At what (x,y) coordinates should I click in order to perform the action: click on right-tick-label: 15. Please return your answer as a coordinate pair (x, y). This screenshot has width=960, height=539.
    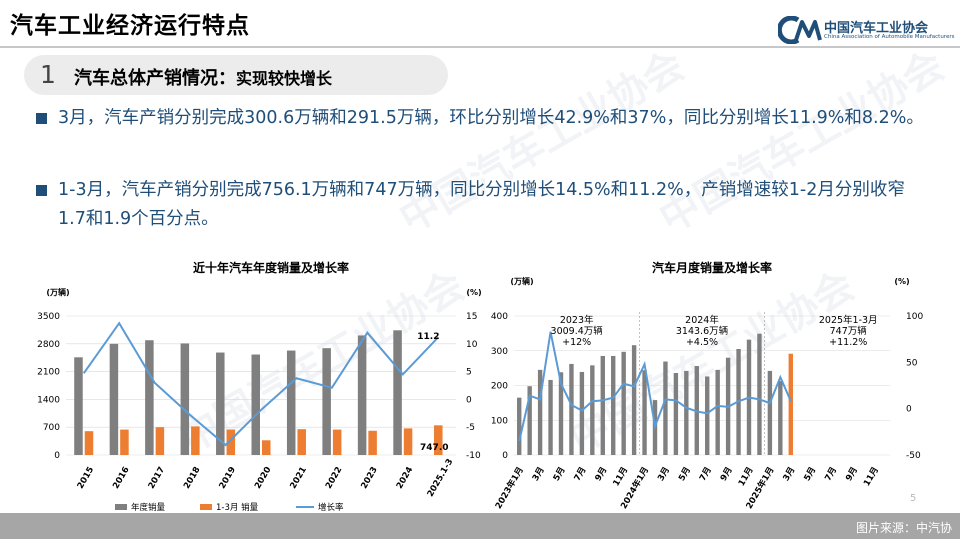
    Looking at the image, I should click on (471, 317).